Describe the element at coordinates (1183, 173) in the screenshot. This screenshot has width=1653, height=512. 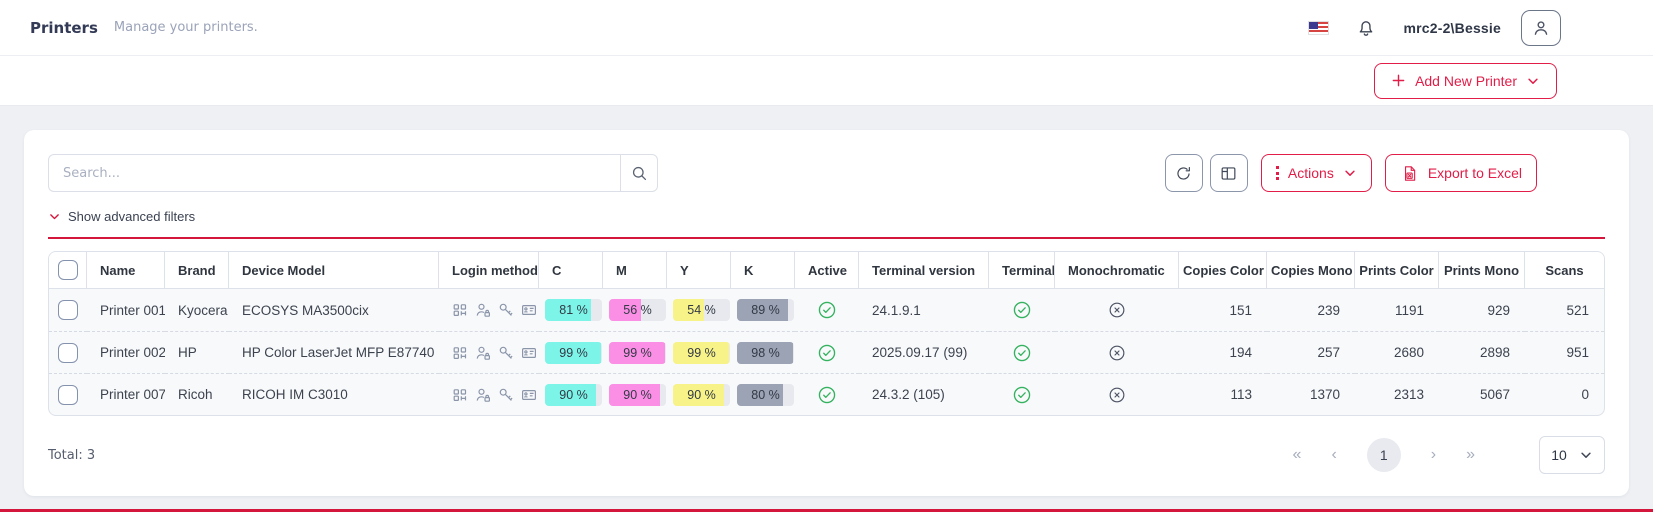
I see `refresh-button` at that location.